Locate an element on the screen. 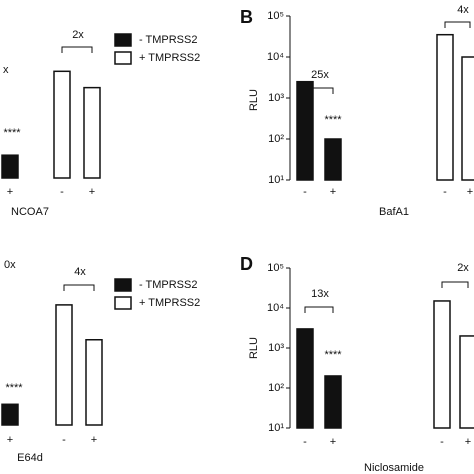 The image size is (474, 474). x-axis-label: Niclosamide is located at coordinates (394, 468).